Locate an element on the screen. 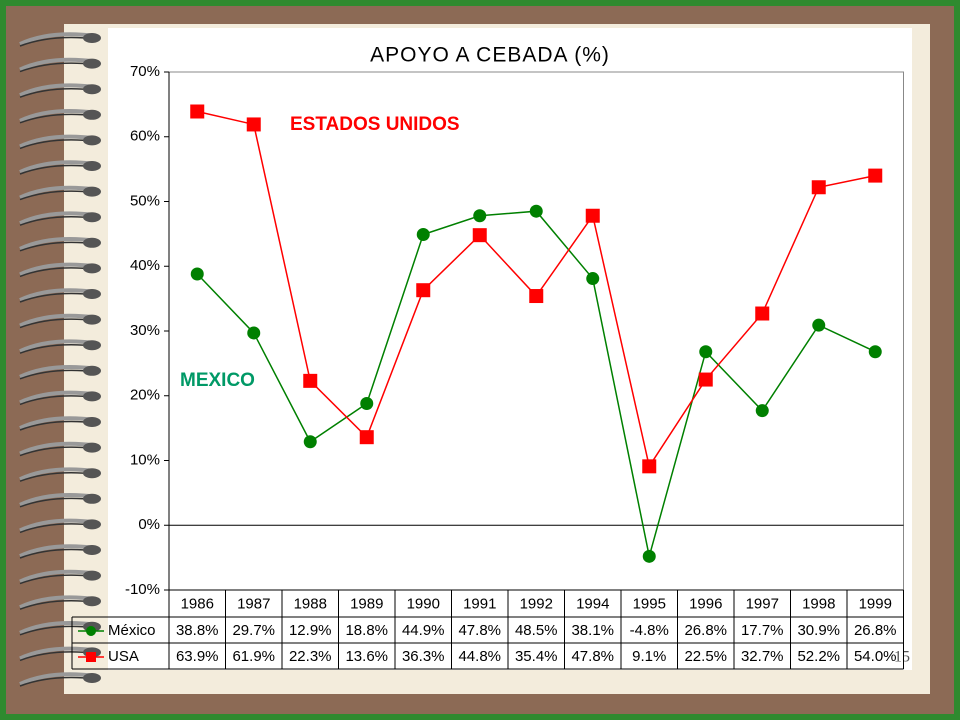 The width and height of the screenshot is (960, 725). y-tick-label: 10% is located at coordinates (145, 459).